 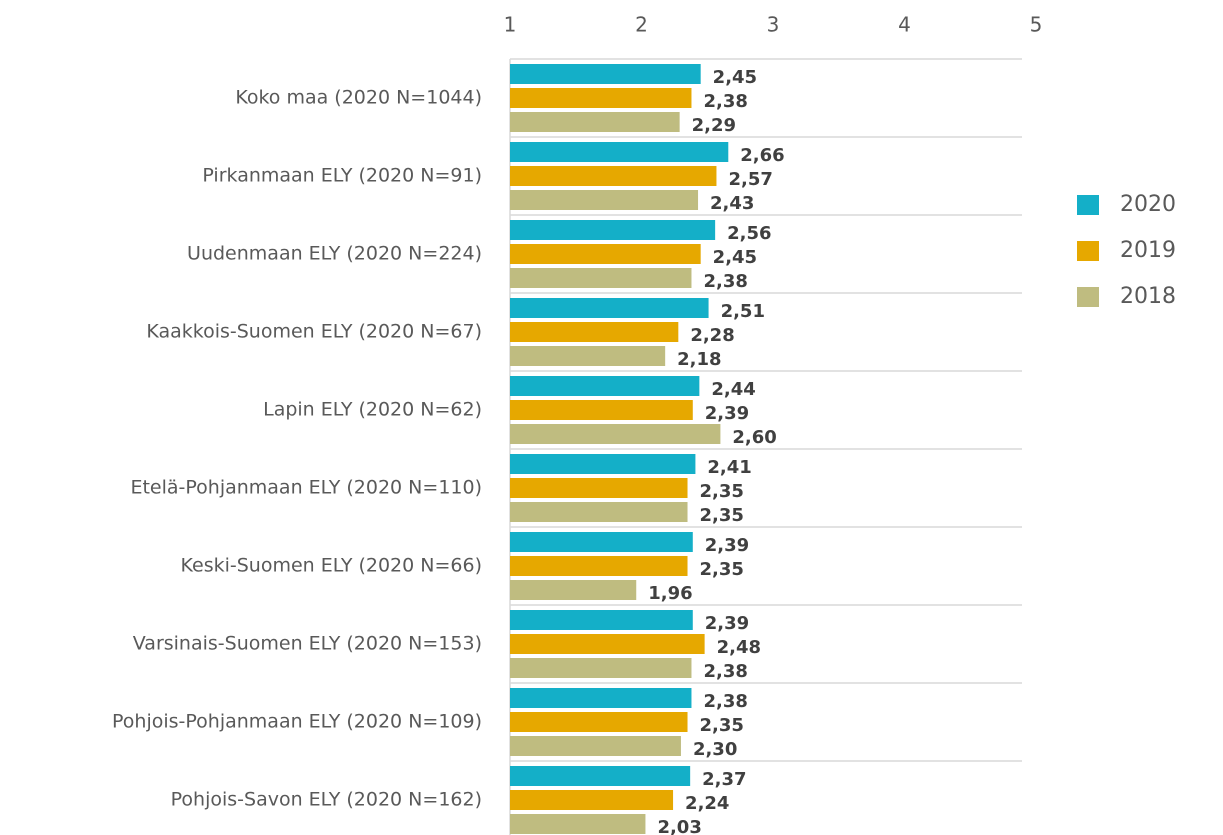 What do you see at coordinates (754, 437) in the screenshot?
I see `value-label: 2,60` at bounding box center [754, 437].